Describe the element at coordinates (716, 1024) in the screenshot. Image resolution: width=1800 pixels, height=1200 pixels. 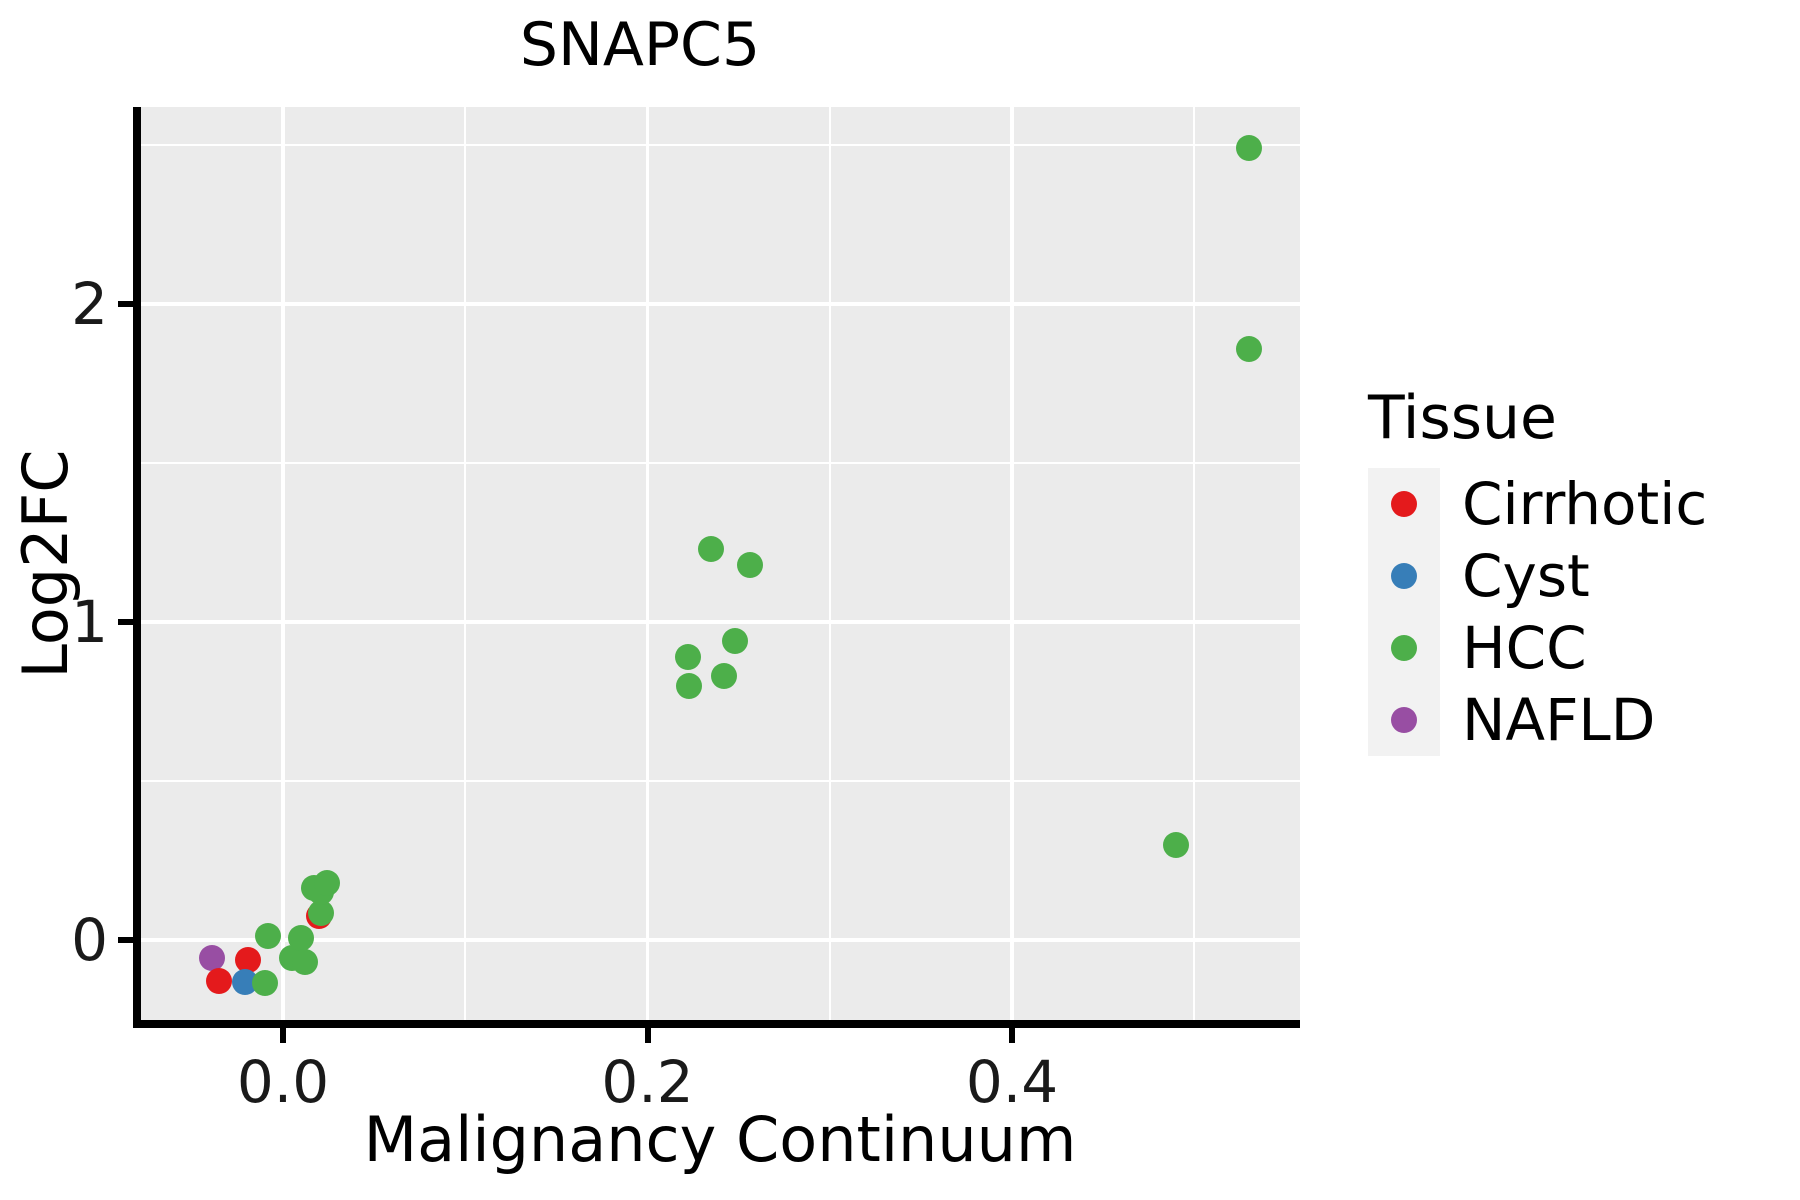
I see `x-axis-line` at that location.